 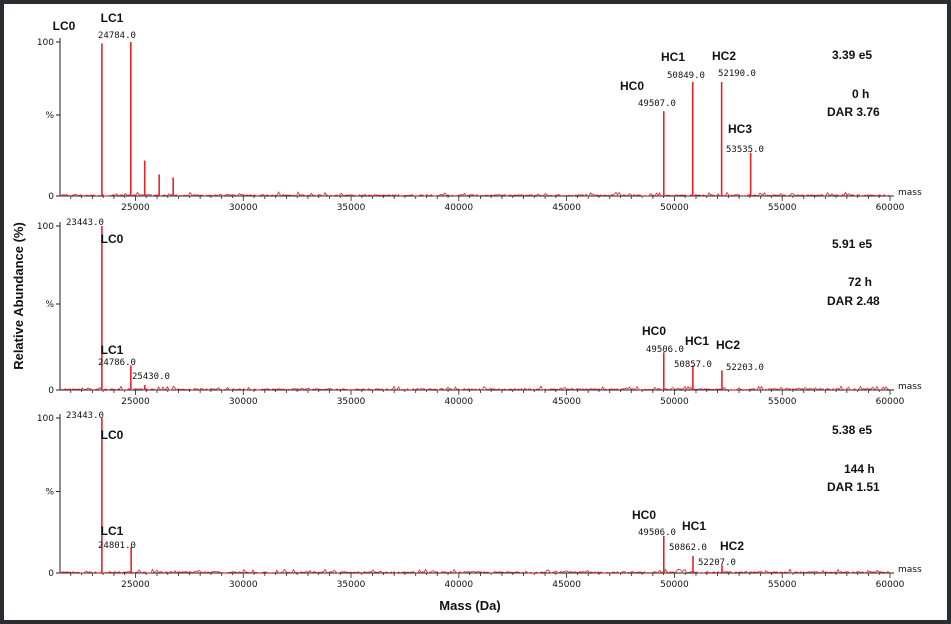 What do you see at coordinates (688, 548) in the screenshot?
I see `peak-mass-label: 50862.0` at bounding box center [688, 548].